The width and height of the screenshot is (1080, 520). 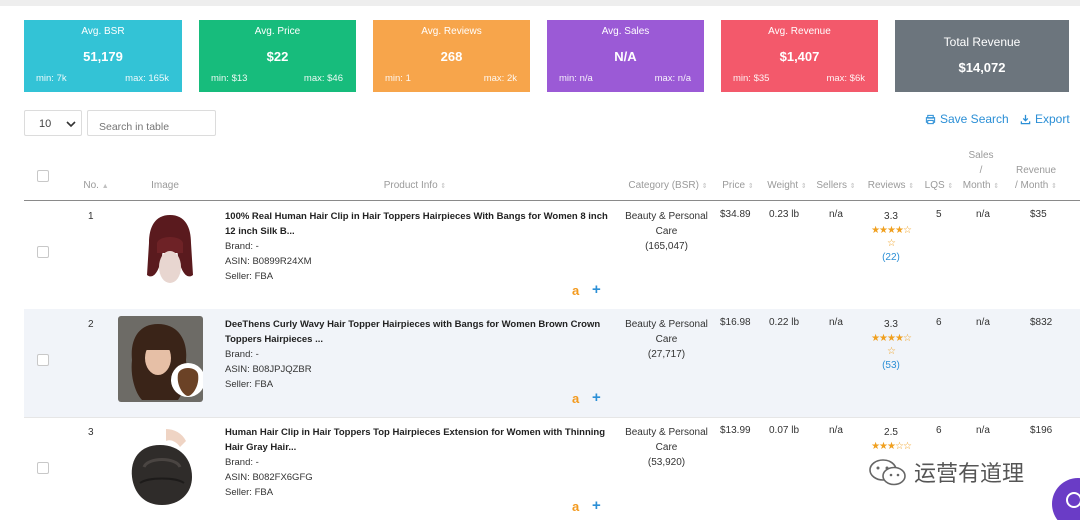 What do you see at coordinates (735, 322) in the screenshot?
I see `price: $16.98` at bounding box center [735, 322].